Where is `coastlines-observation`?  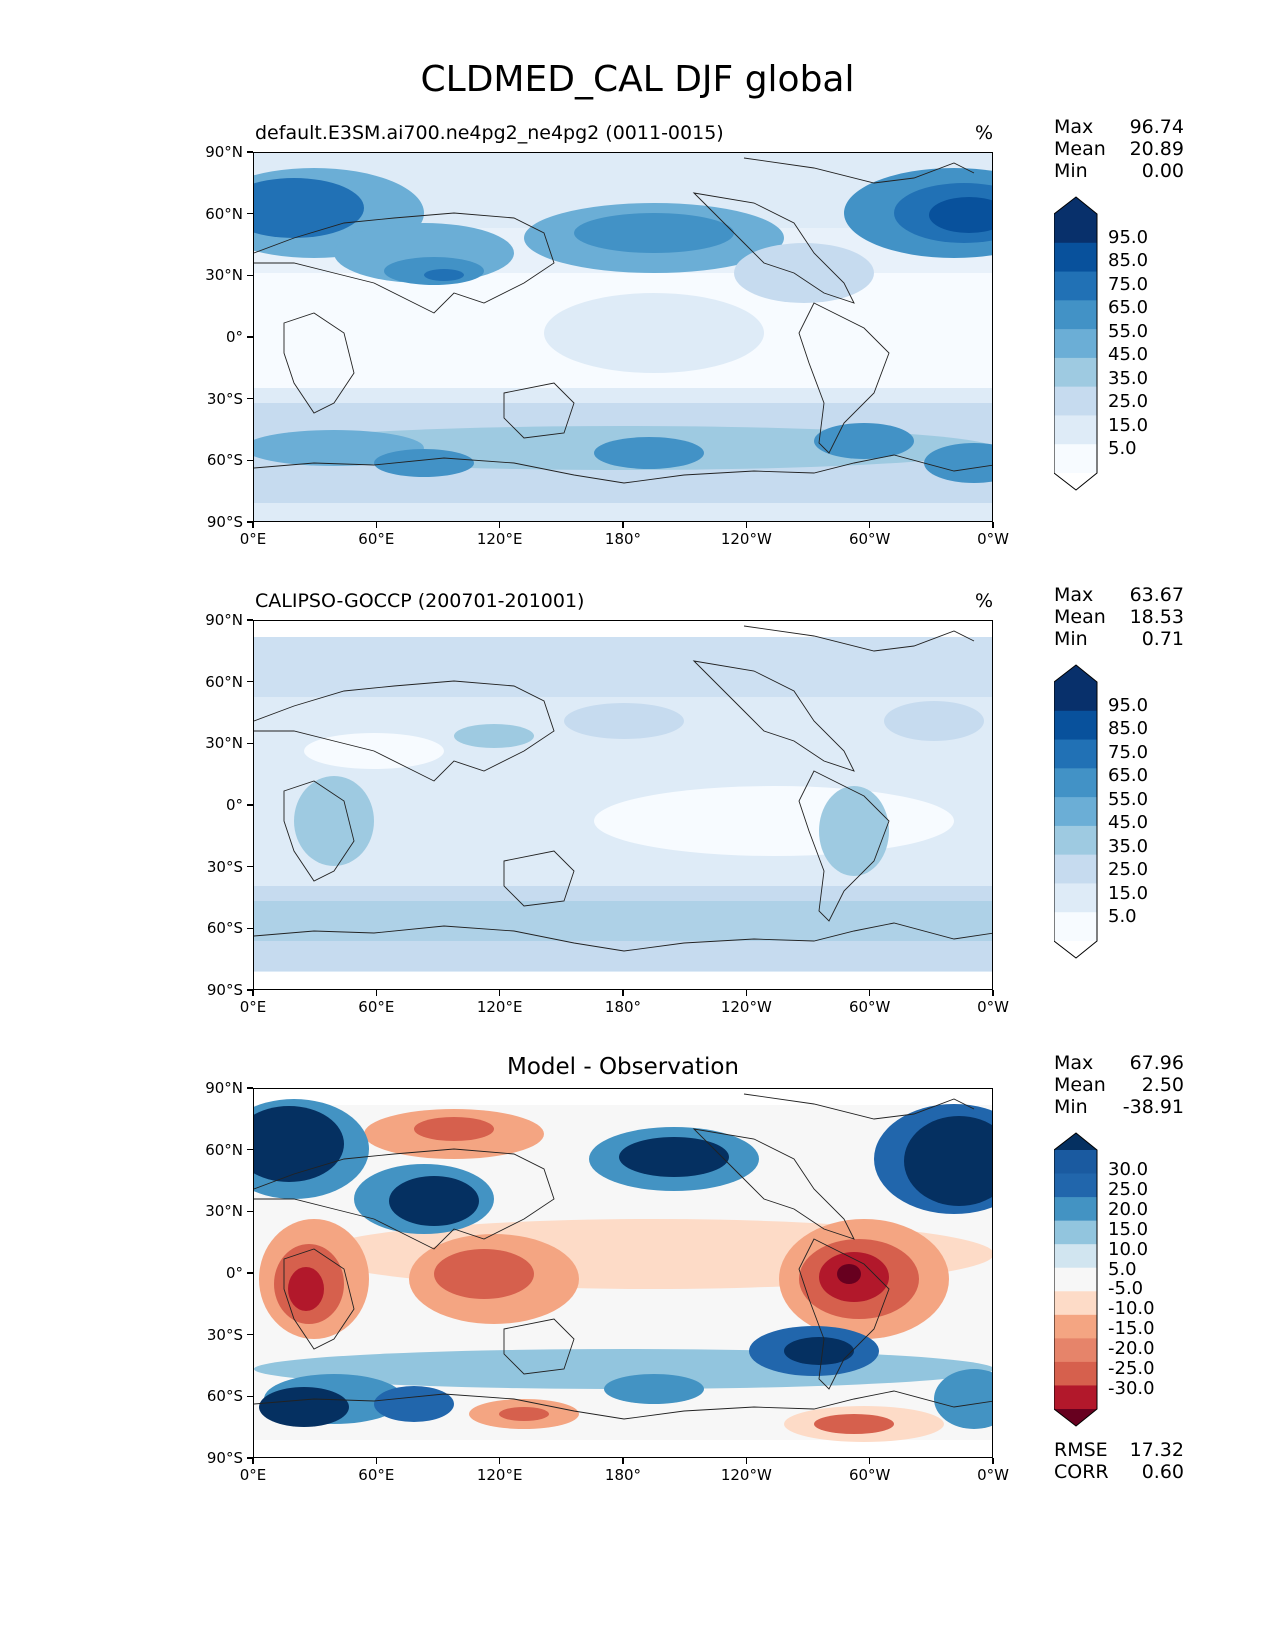 coastlines-observation is located at coordinates (623, 788).